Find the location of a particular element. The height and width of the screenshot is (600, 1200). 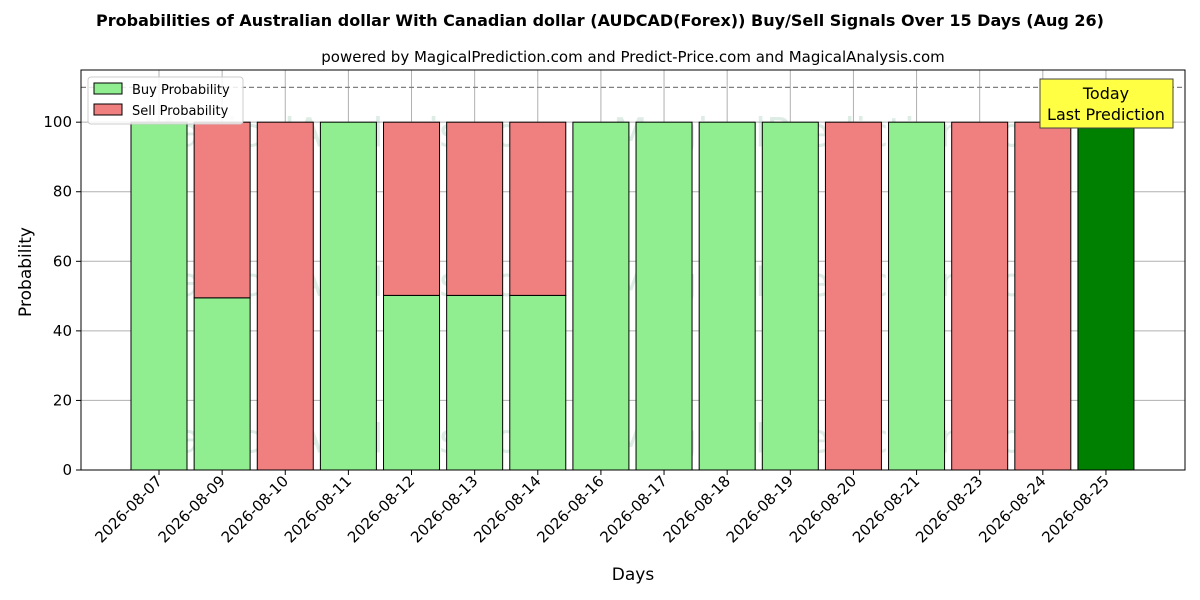

legend: Buy Probability Sell Probability is located at coordinates (165, 100).